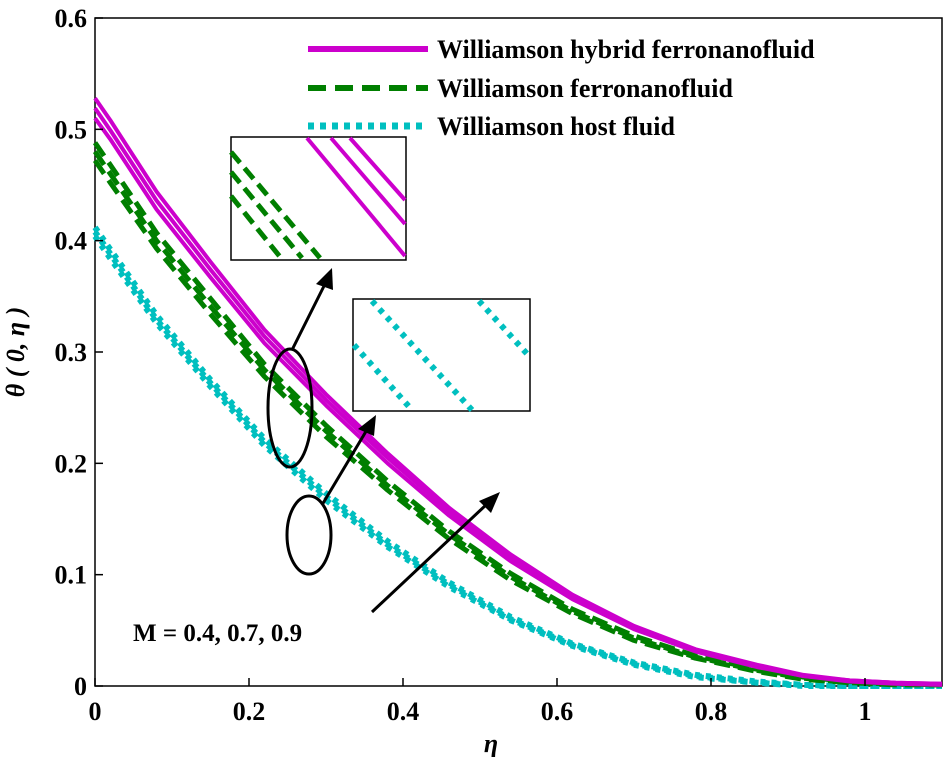 The width and height of the screenshot is (944, 757). What do you see at coordinates (71, 129) in the screenshot?
I see `y-tick-label: 0.5` at bounding box center [71, 129].